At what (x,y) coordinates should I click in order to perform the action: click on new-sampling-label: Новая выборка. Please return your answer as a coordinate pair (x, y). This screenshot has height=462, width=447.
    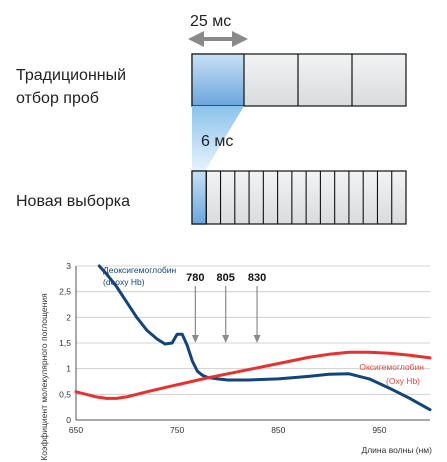
    Looking at the image, I should click on (73, 201).